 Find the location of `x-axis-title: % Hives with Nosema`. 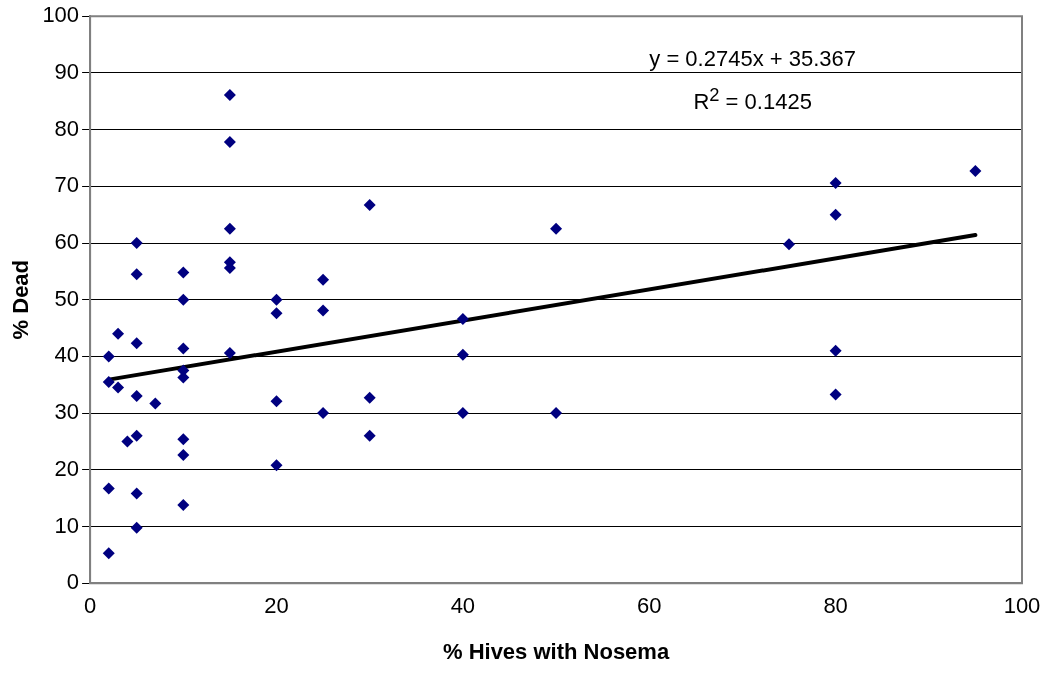

x-axis-title: % Hives with Nosema is located at coordinates (556, 651).